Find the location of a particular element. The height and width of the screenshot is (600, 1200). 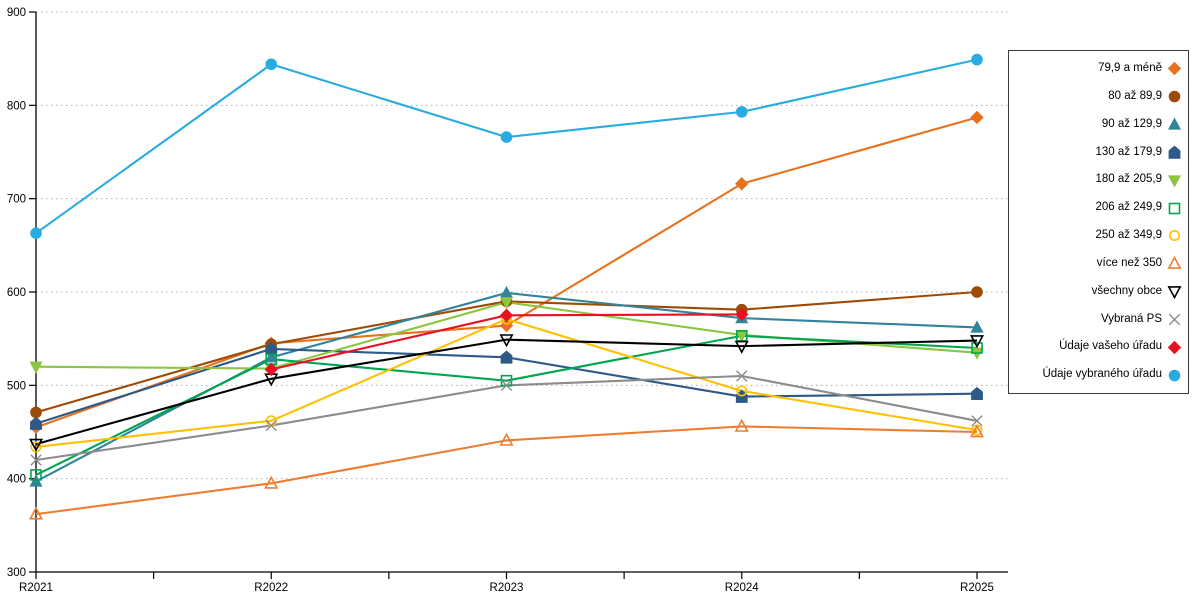

x-axis-label: R2023 is located at coordinates (507, 588).